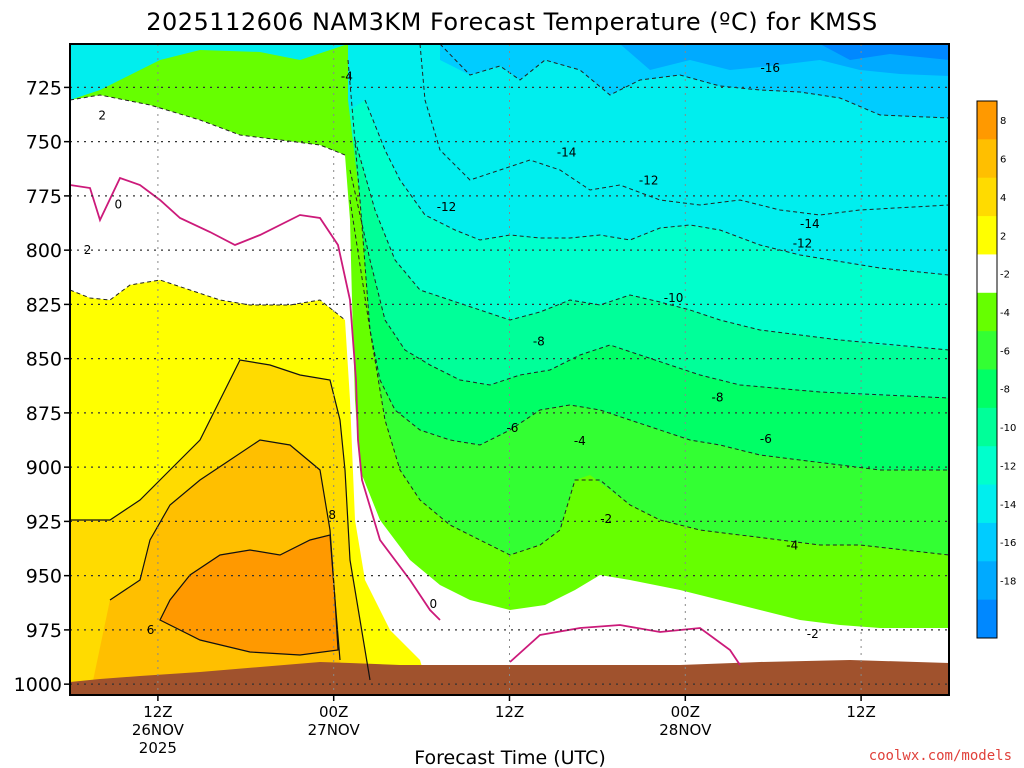 The height and width of the screenshot is (768, 1024). Describe the element at coordinates (44, 197) in the screenshot. I see `y-tick-label: 775` at that location.